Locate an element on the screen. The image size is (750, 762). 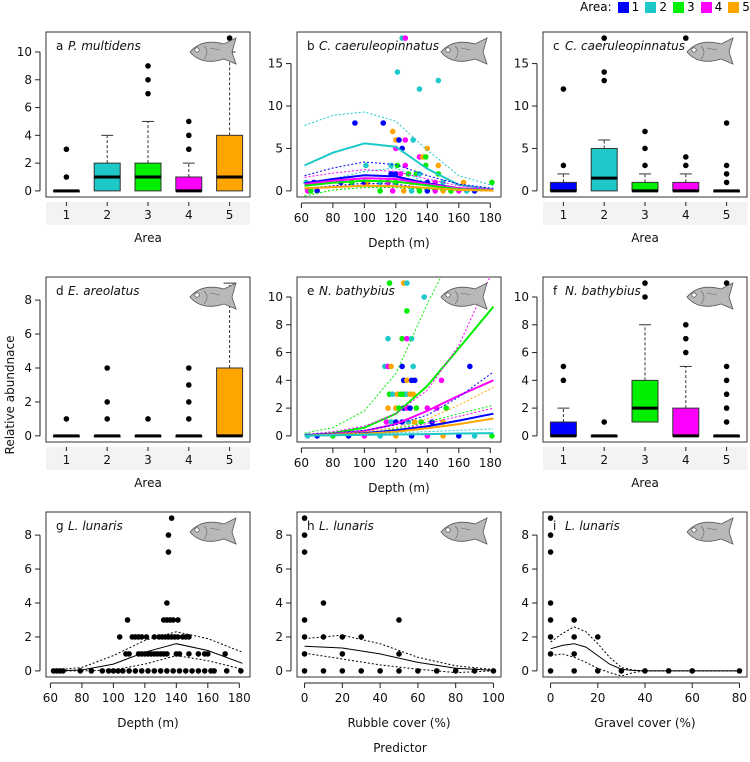
x-tick-label: 80 is located at coordinates (332, 218).